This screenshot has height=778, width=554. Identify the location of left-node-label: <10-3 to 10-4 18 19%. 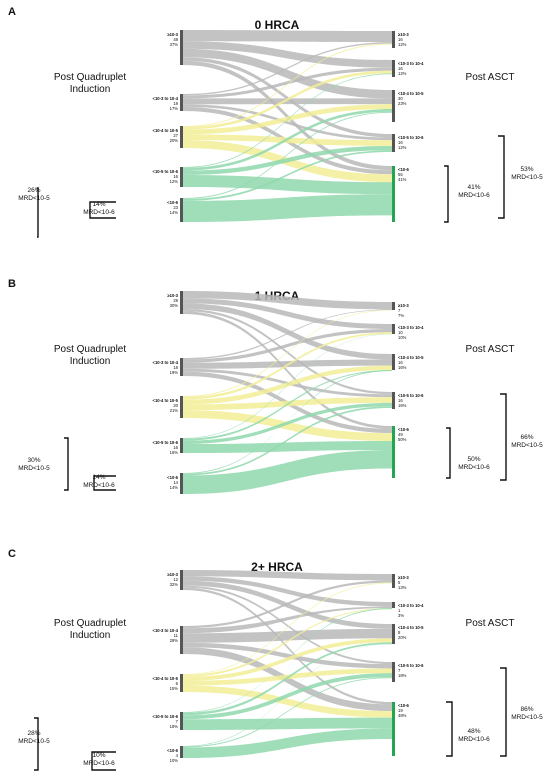
(165, 367).